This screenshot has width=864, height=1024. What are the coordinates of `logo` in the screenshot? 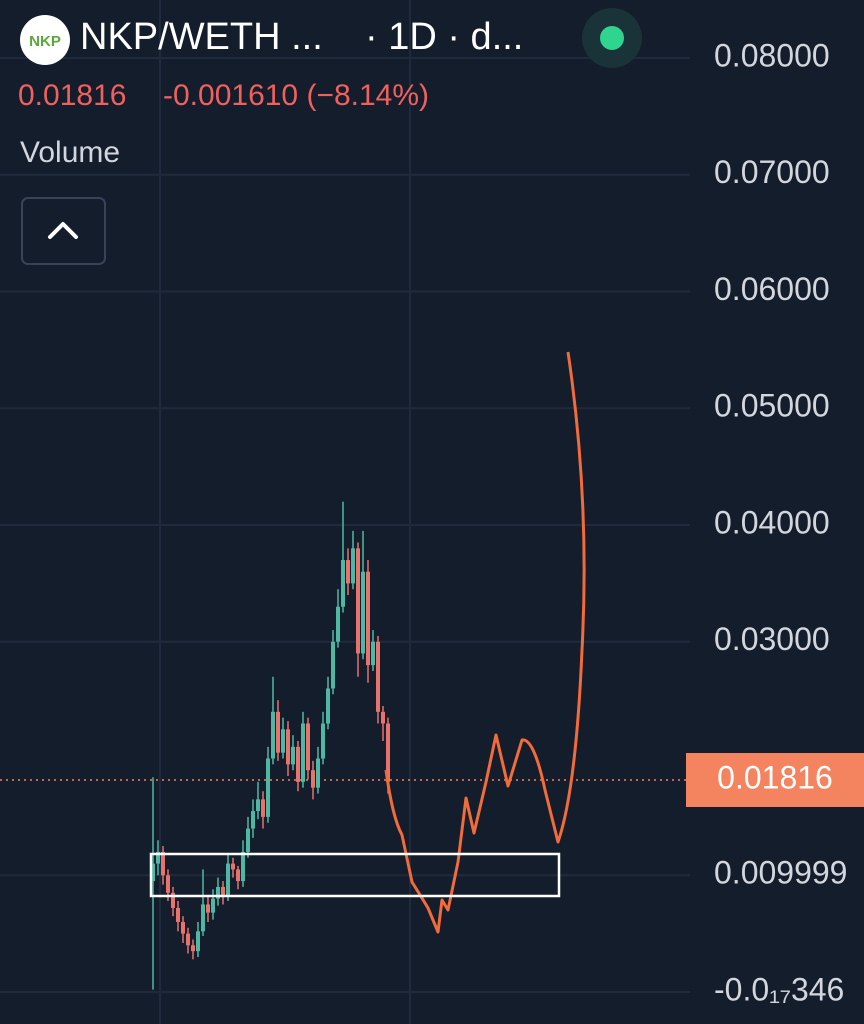 It's located at (45, 40).